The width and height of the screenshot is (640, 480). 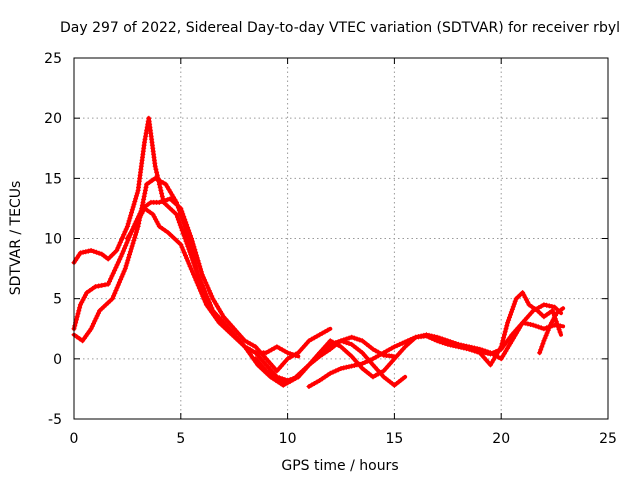 What do you see at coordinates (53, 119) in the screenshot?
I see `y-tick-label: 20` at bounding box center [53, 119].